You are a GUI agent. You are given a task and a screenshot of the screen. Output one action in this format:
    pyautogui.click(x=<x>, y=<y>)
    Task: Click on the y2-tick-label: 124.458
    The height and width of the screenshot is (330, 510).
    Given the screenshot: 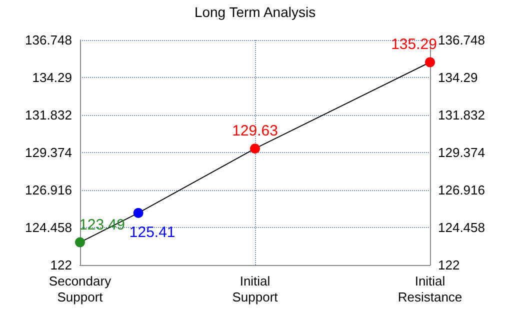 What is the action you would take?
    pyautogui.click(x=461, y=227)
    